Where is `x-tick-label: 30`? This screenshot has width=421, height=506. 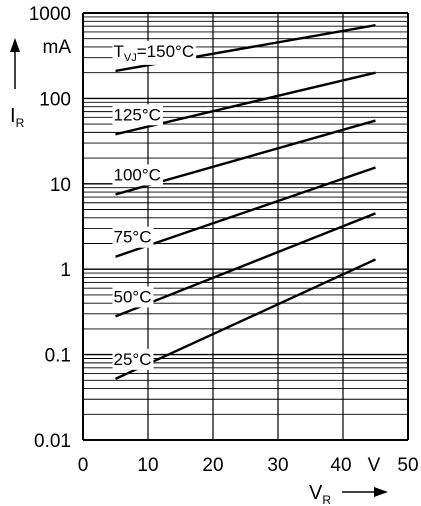
x-tick-label: 30 is located at coordinates (277, 465).